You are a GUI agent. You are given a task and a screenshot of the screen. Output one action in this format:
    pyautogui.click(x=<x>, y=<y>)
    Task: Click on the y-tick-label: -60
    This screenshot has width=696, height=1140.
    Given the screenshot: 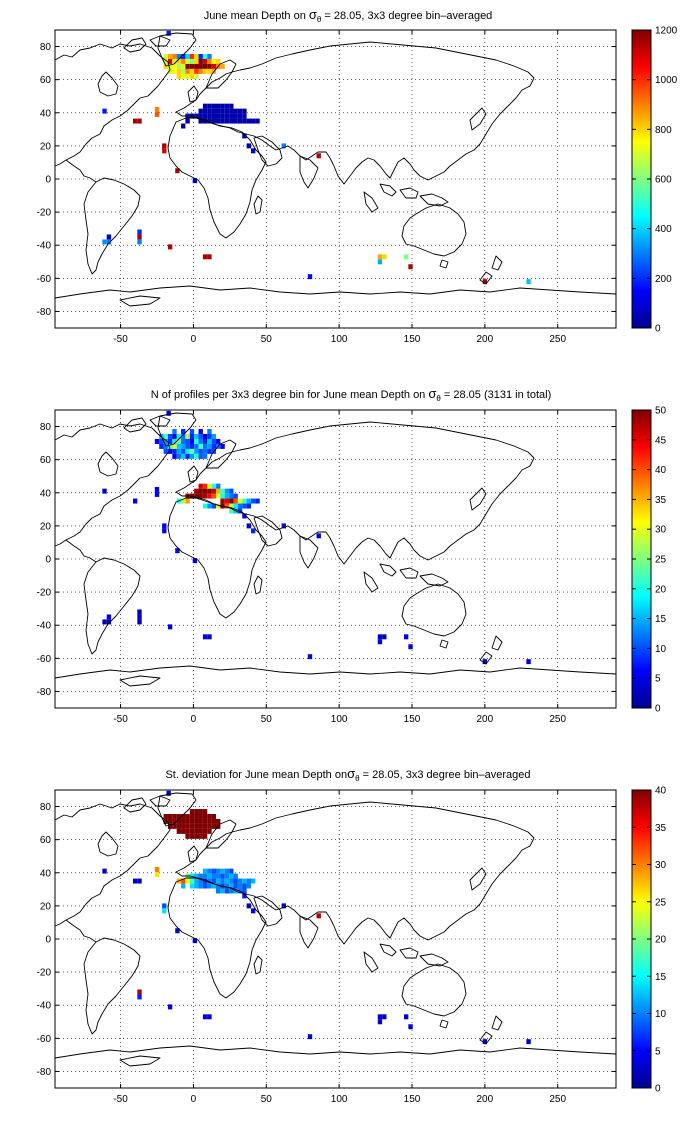 What is the action you would take?
    pyautogui.click(x=44, y=279)
    